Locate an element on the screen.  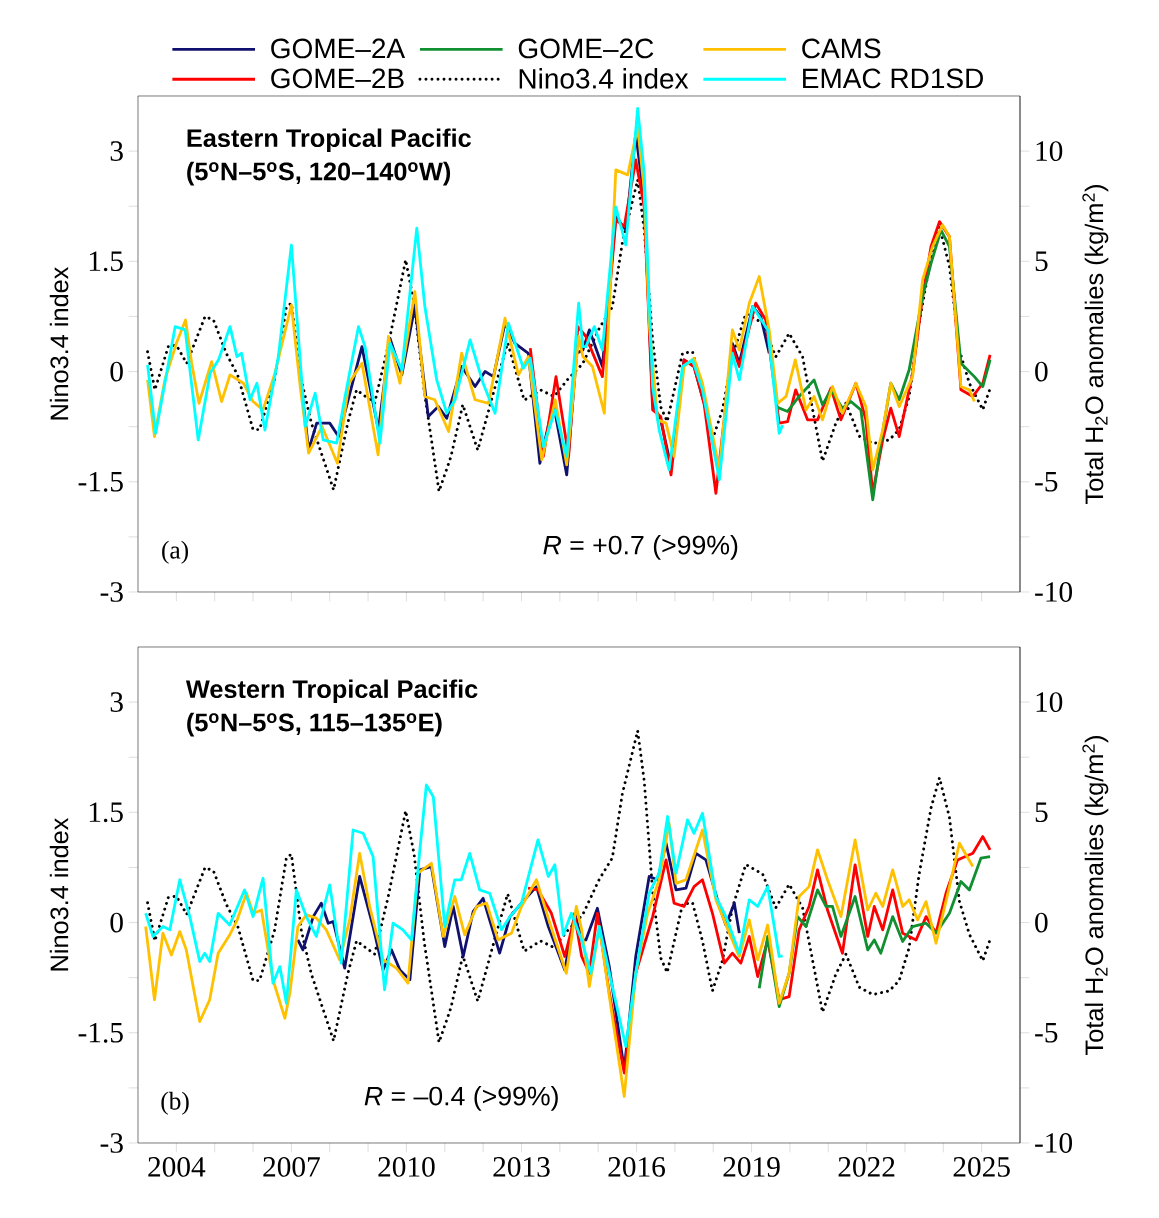
text: (5$^{o}$N–5$^{o}$S, 120–140$^{o}$W) is located at coordinates (319, 173).